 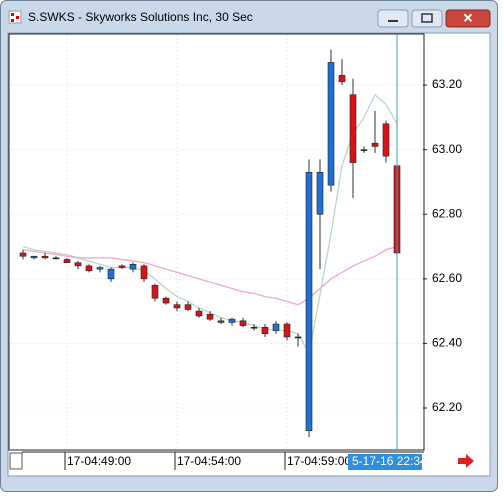 I want to click on x-tick-label: 17-04:54:00, so click(x=209, y=461).